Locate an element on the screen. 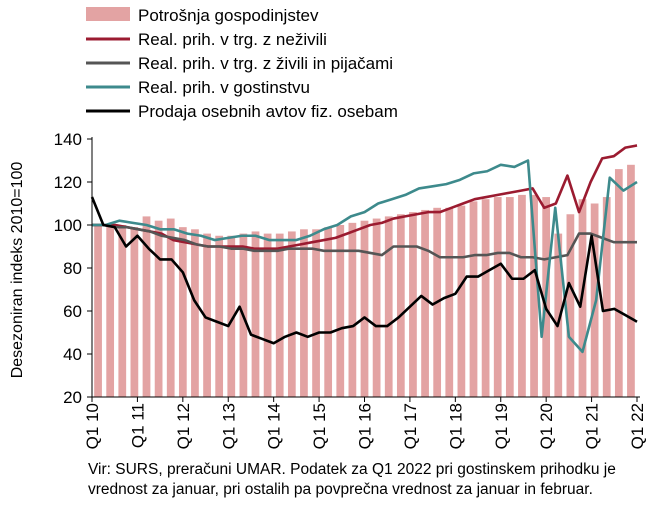 Image resolution: width=650 pixels, height=532 pixels. legend-label: Real. prih. v gostinstvu is located at coordinates (224, 87).